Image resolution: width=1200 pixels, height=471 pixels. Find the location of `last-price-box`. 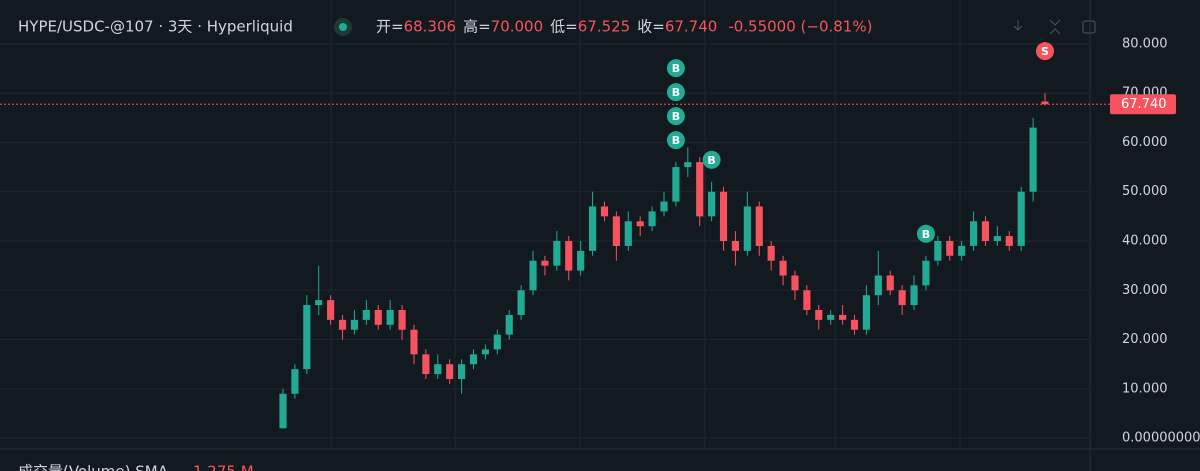

last-price-box is located at coordinates (1143, 104).